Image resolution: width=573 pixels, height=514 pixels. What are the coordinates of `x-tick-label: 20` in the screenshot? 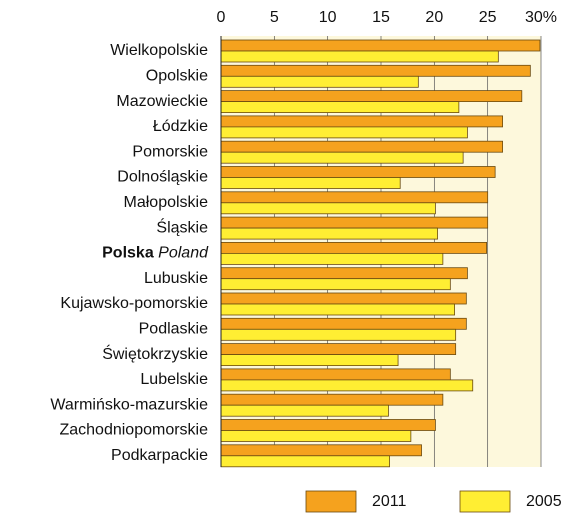 It's located at (434, 17).